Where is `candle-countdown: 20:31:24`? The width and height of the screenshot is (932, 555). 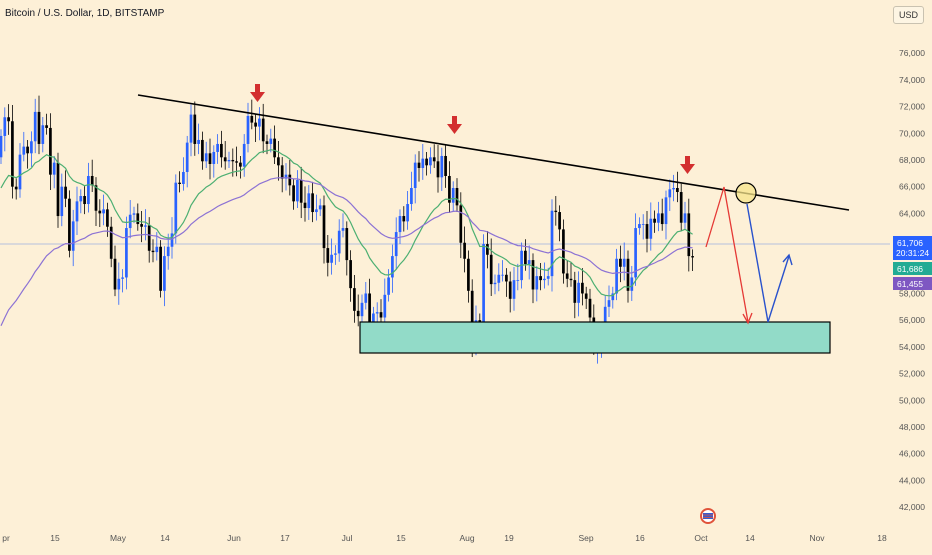
candle-countdown: 20:31:24 is located at coordinates (912, 253).